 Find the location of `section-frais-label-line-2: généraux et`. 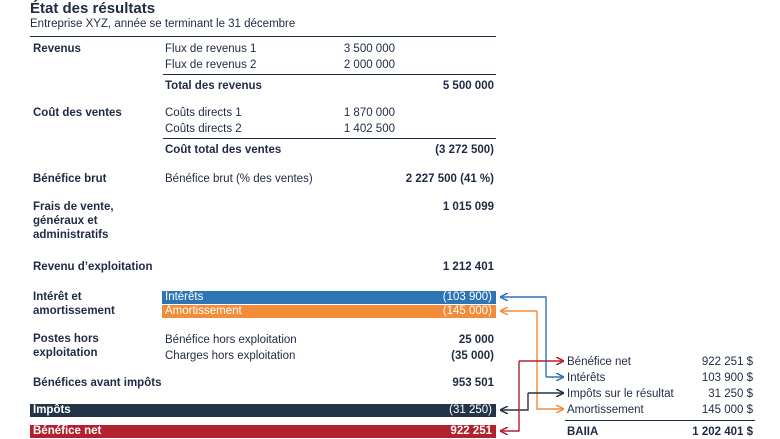

section-frais-label-line-2: généraux et is located at coordinates (65, 221).